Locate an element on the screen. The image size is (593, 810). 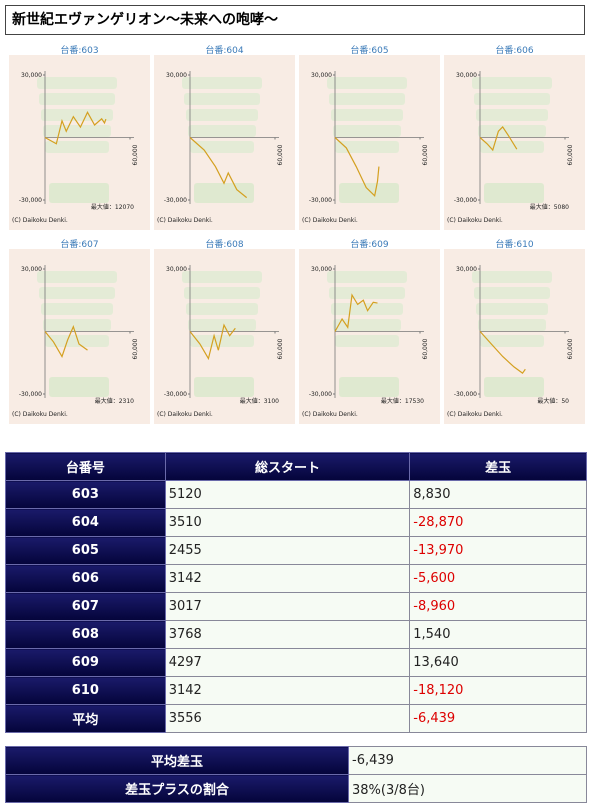
row-header: 差玉プラスの割合 is located at coordinates (177, 788).